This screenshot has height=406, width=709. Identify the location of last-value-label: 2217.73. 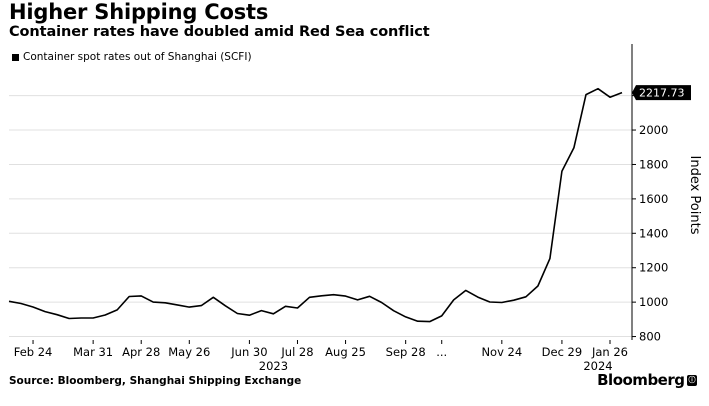
(662, 93).